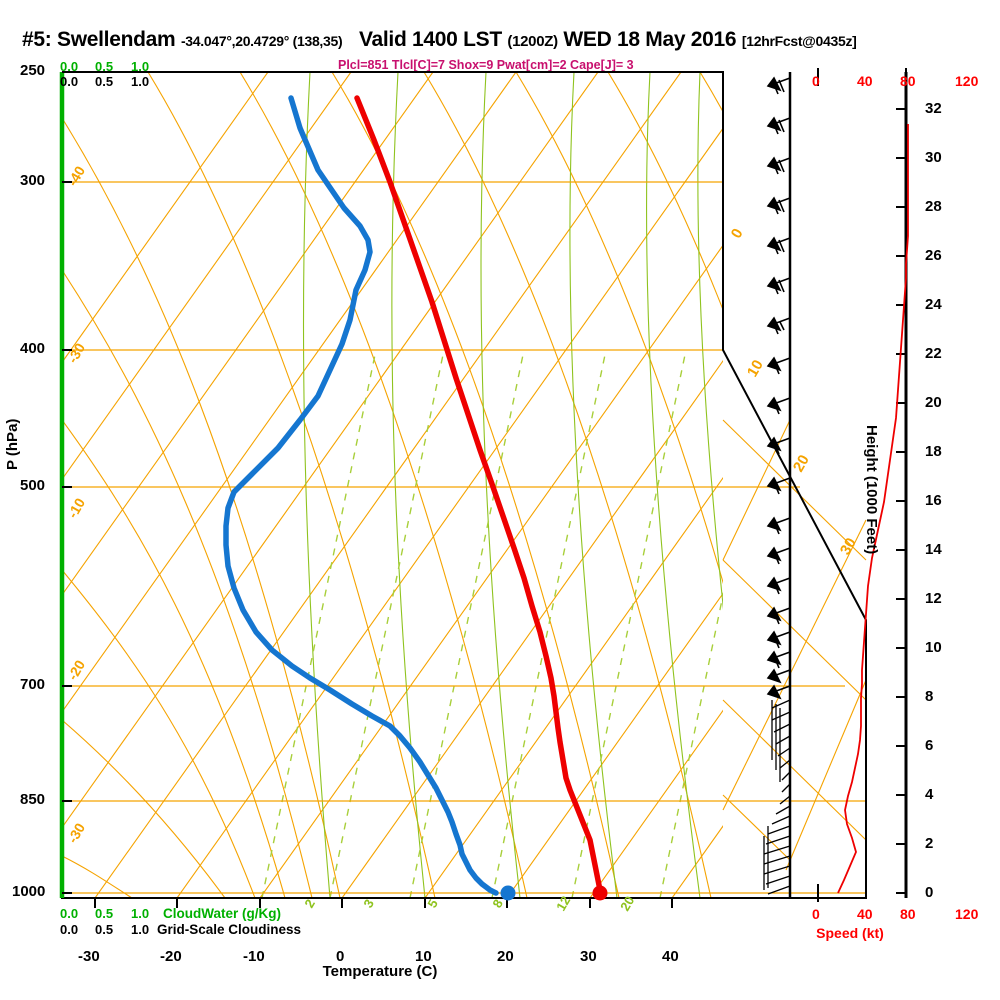  What do you see at coordinates (933, 647) in the screenshot?
I see `height-tick-10: 10` at bounding box center [933, 647].